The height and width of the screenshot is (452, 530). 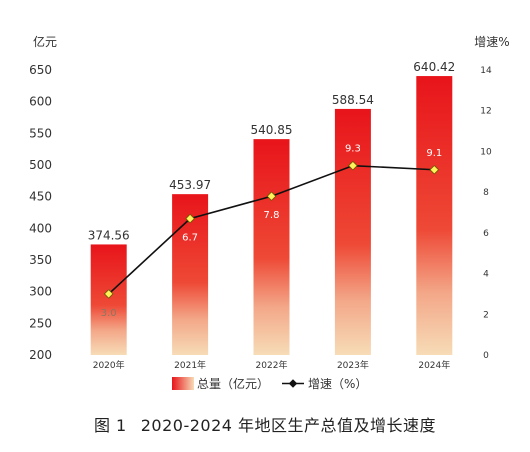 I want to click on y-left-tick-label: 400, so click(x=40, y=228).